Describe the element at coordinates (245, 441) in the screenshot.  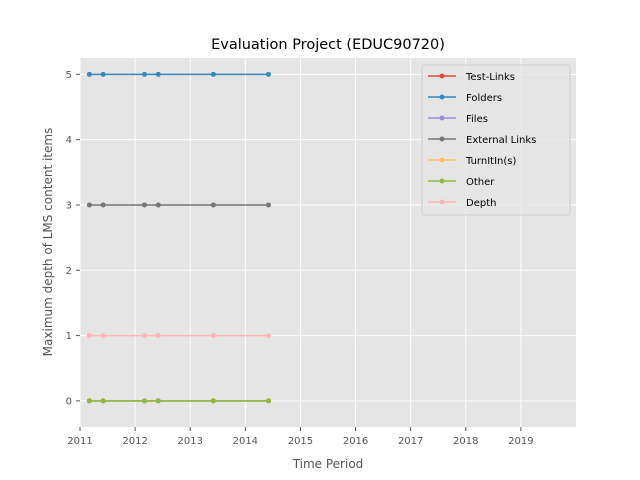
I see `x-tick-label-2014: 2014` at that location.